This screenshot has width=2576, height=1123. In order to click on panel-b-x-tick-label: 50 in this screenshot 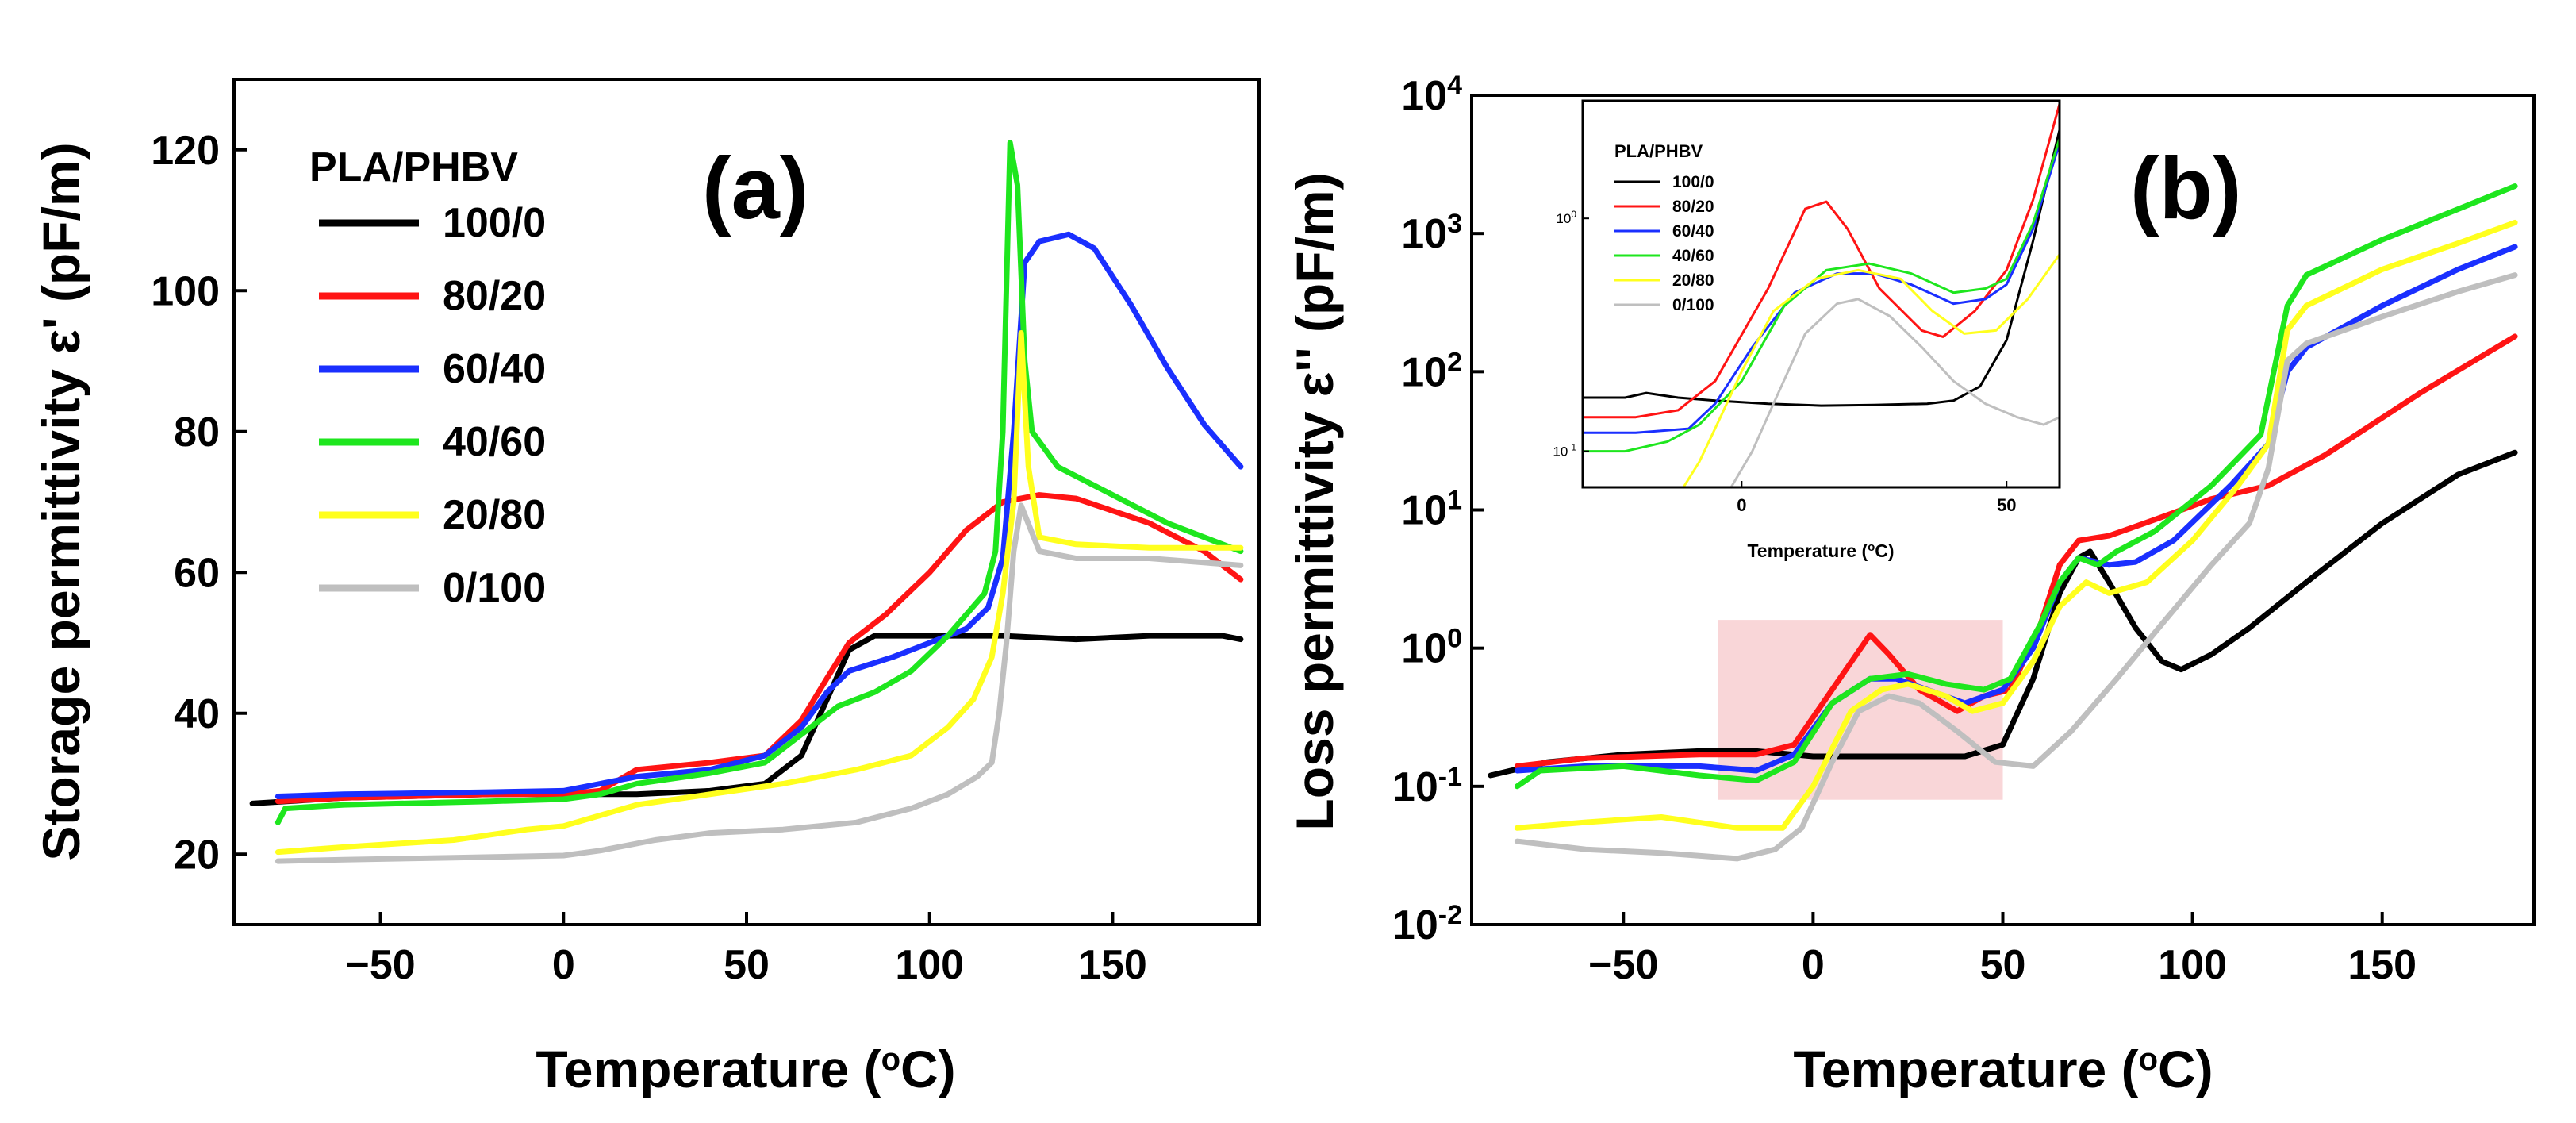, I will do `click(2003, 965)`.